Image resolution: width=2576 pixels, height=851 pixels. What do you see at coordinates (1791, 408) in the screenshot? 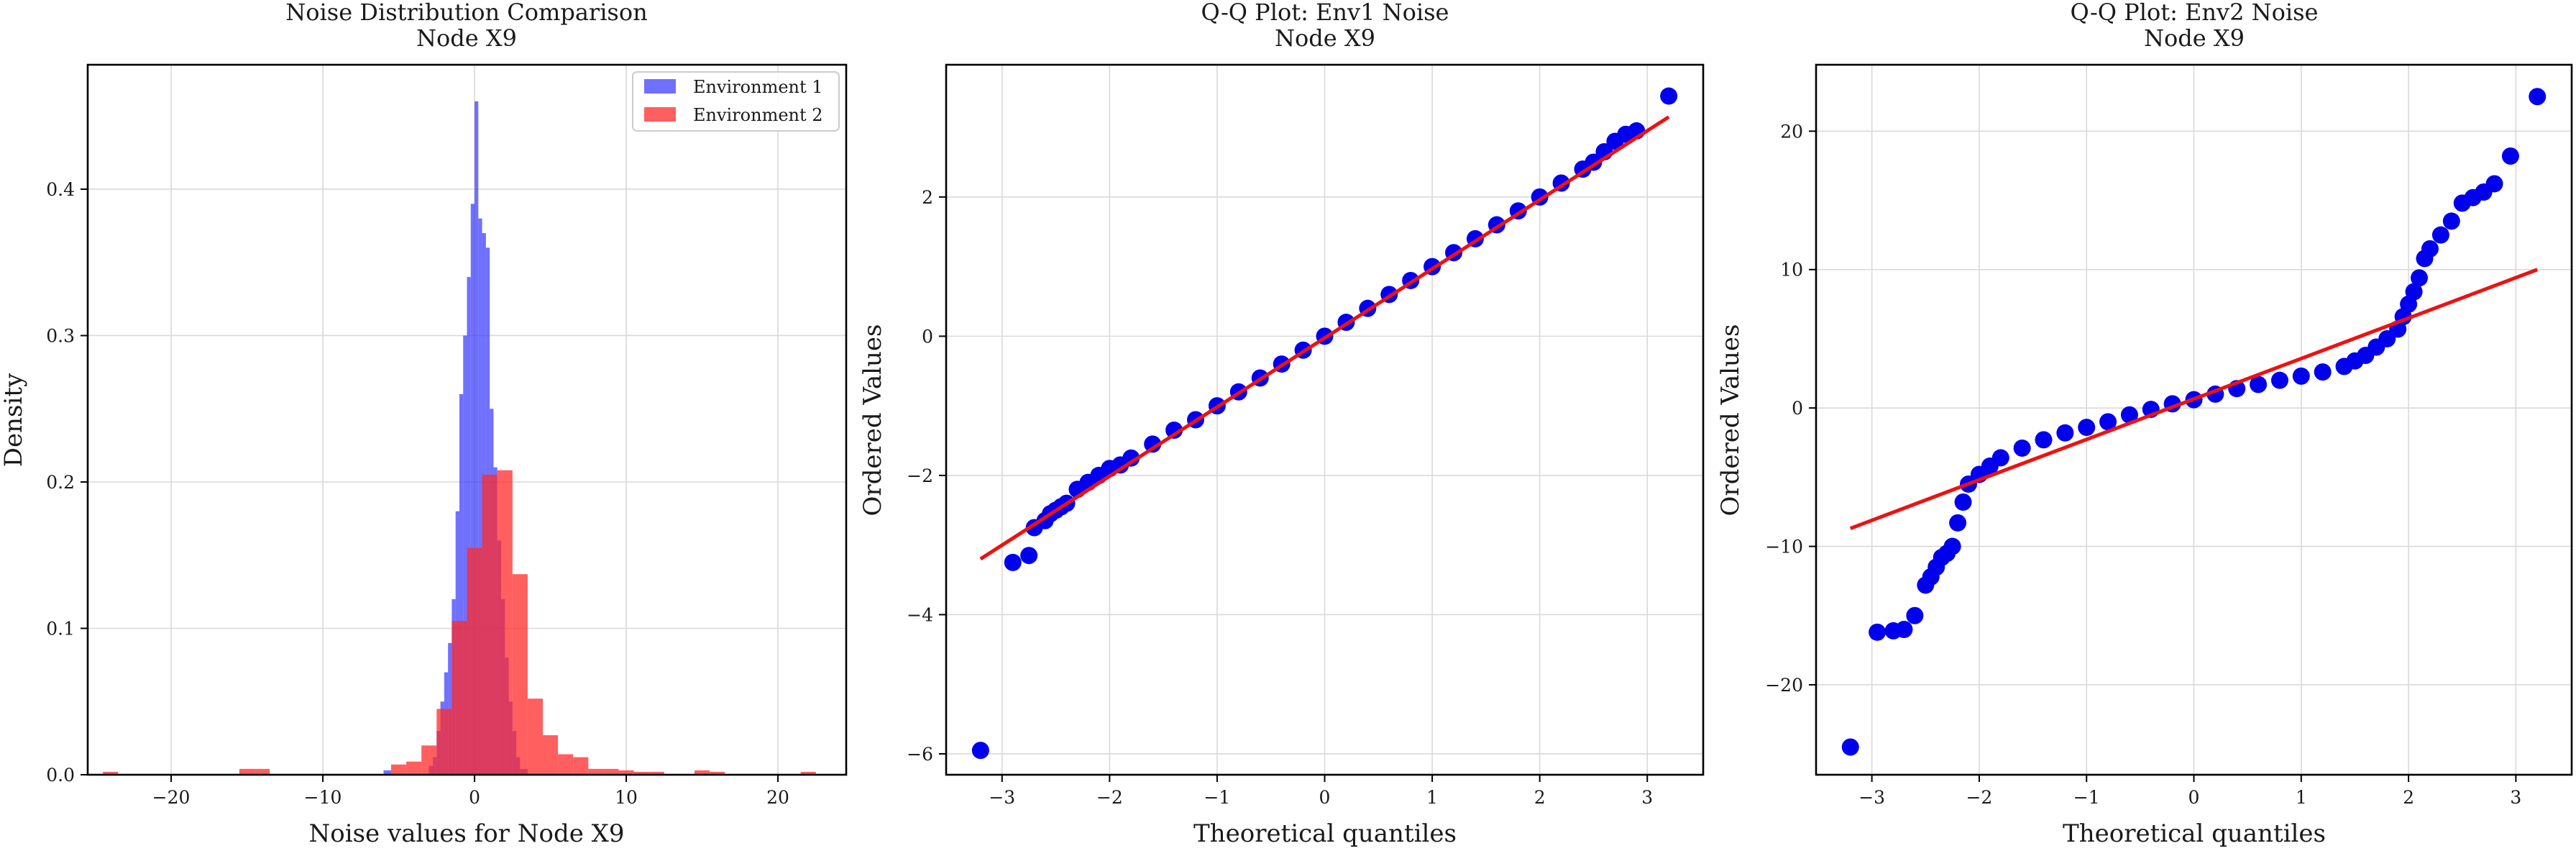
I see `y-ticks: −20 −10 0 10 20` at bounding box center [1791, 408].